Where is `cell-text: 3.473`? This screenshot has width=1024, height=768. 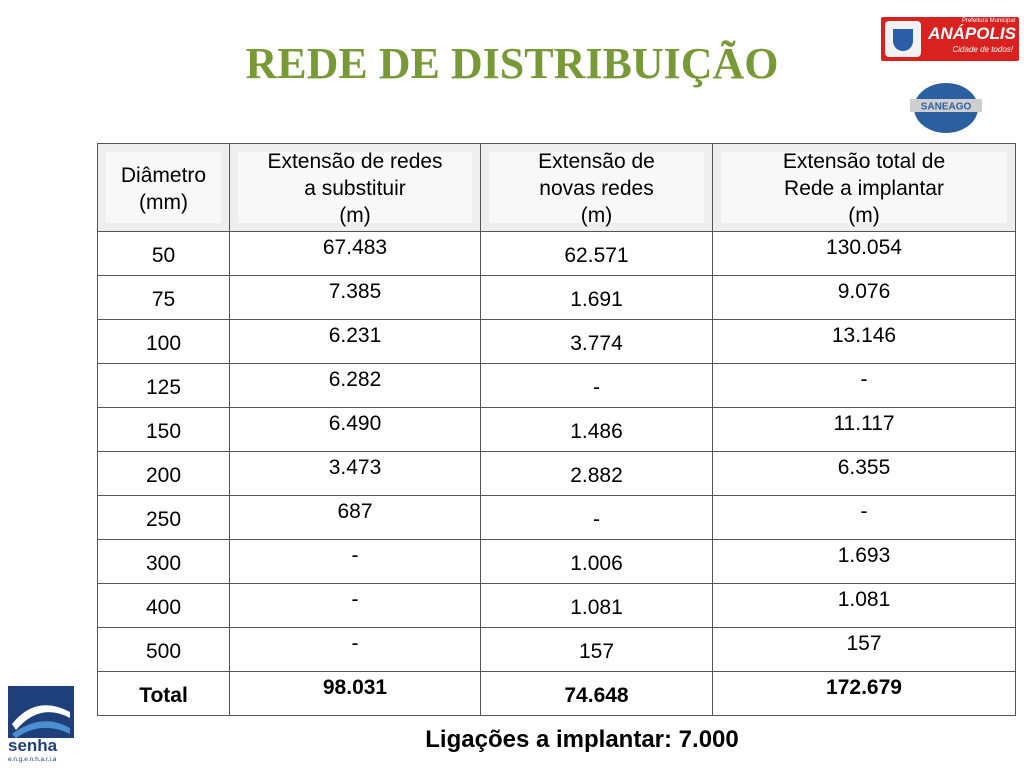 cell-text: 3.473 is located at coordinates (355, 467).